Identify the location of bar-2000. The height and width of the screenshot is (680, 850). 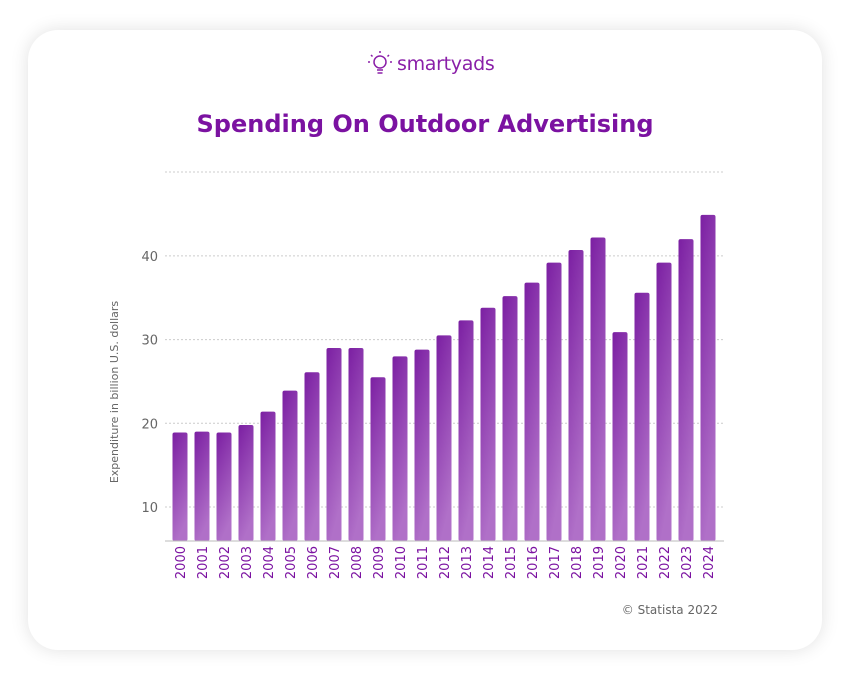
(180, 486).